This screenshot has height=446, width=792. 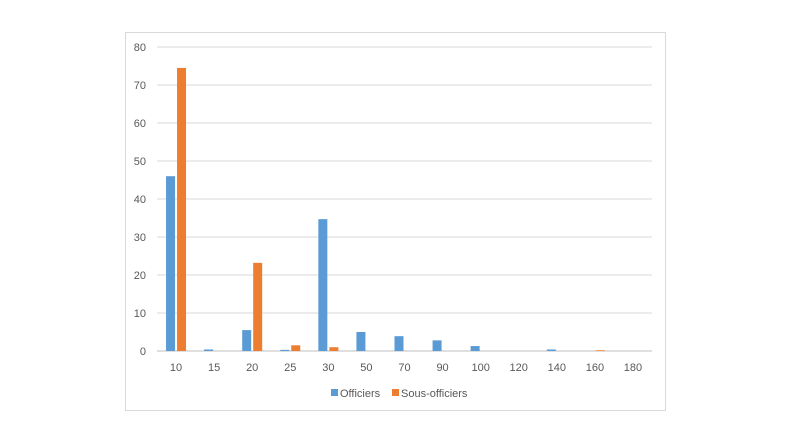 I want to click on y-tick-label: 80, so click(x=140, y=48).